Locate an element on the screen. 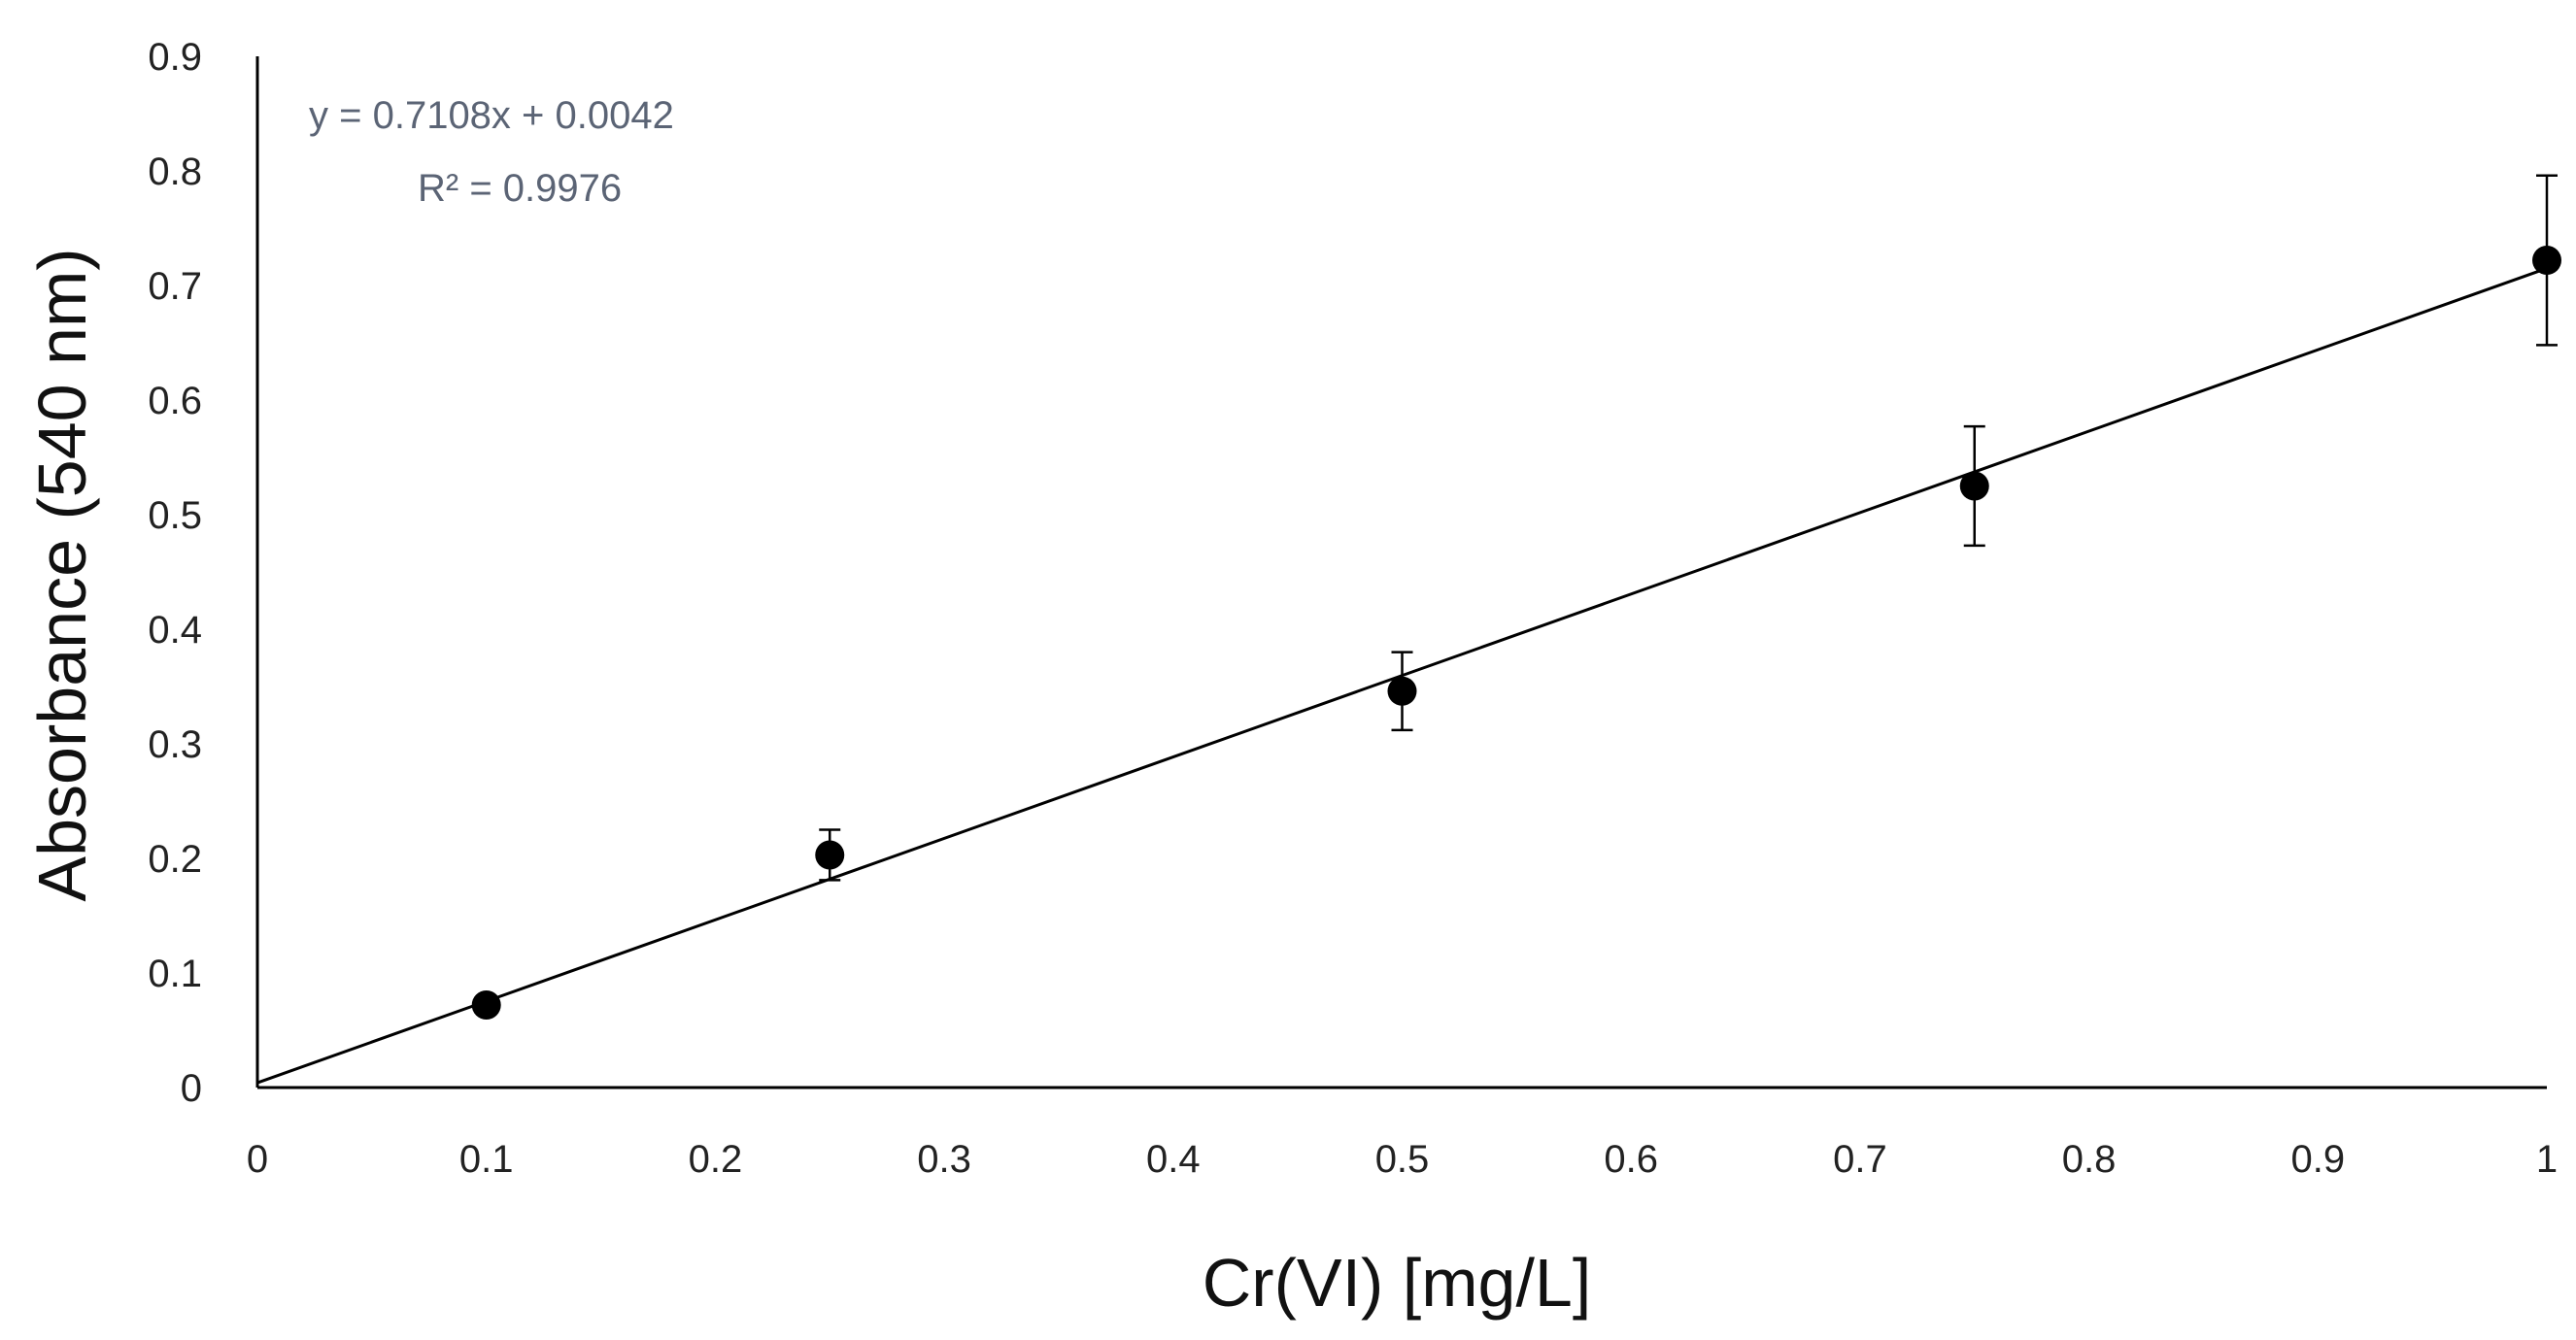 Image resolution: width=2576 pixels, height=1340 pixels. y-tick-label: 0.9 is located at coordinates (175, 58).